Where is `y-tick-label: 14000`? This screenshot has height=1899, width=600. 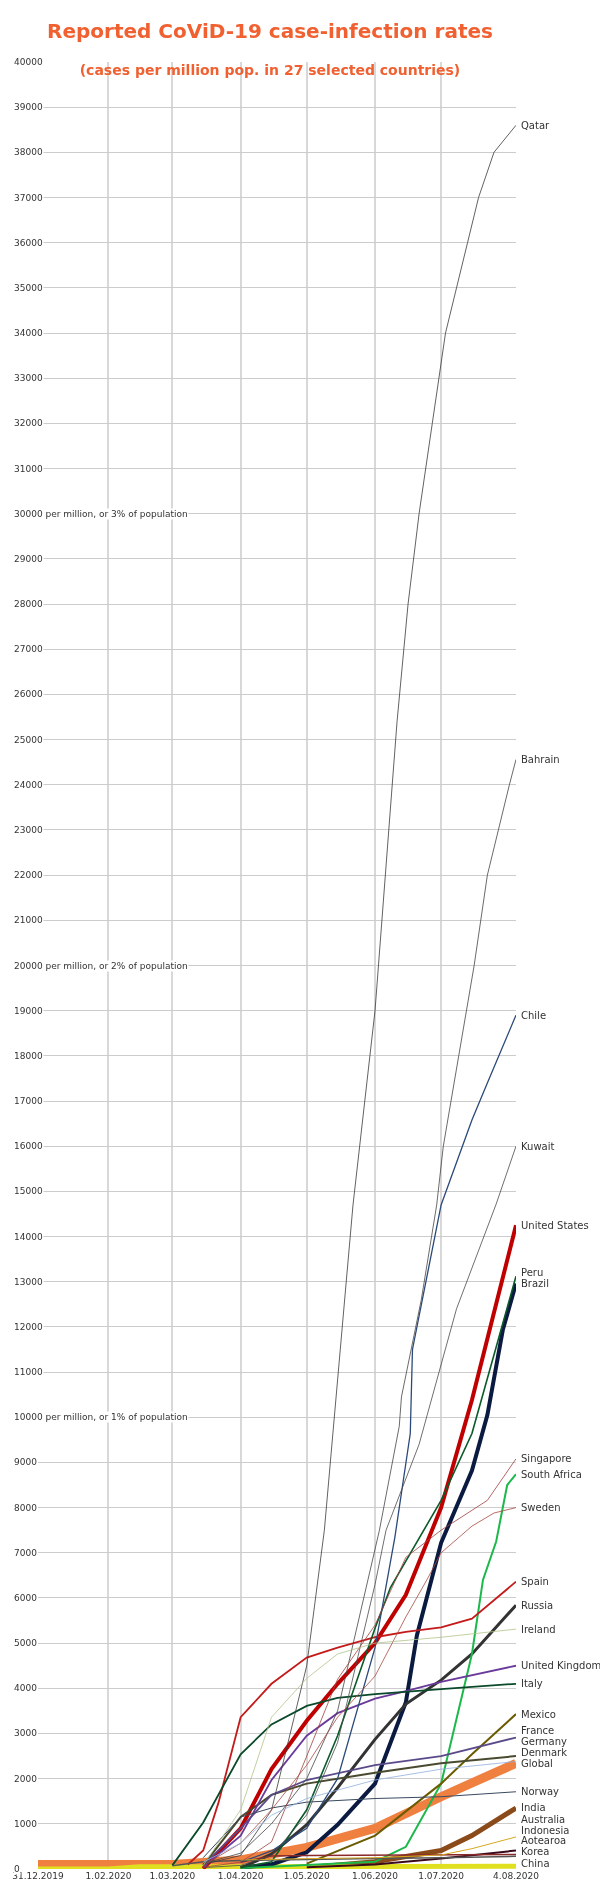
y-tick-label: 14000 is located at coordinates (28, 1237).